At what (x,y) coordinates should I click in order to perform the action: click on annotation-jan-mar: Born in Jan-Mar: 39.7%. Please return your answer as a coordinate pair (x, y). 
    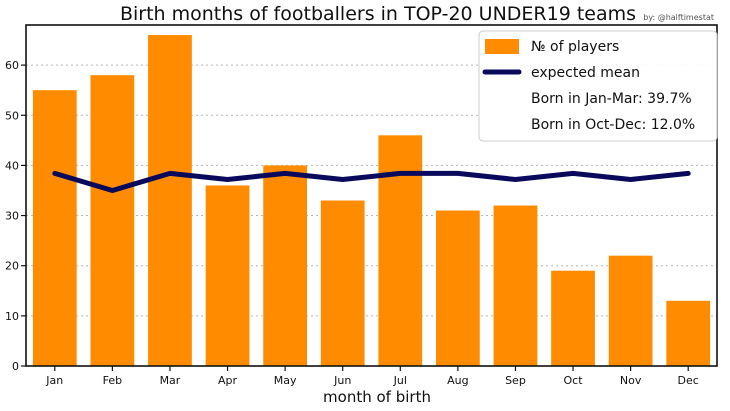
    Looking at the image, I should click on (611, 99).